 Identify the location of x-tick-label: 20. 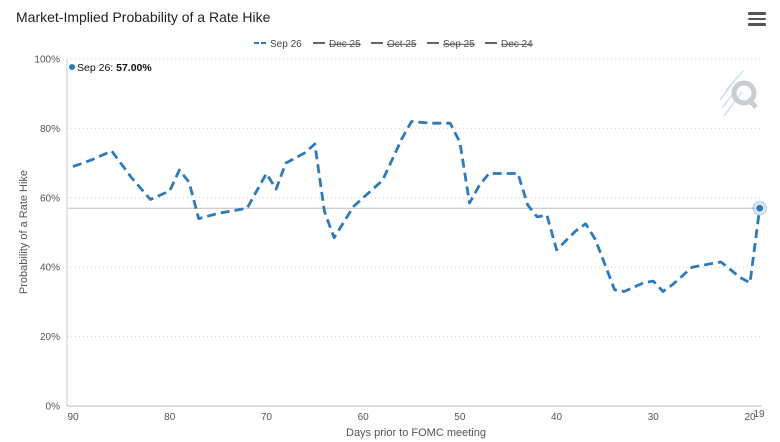
(750, 417).